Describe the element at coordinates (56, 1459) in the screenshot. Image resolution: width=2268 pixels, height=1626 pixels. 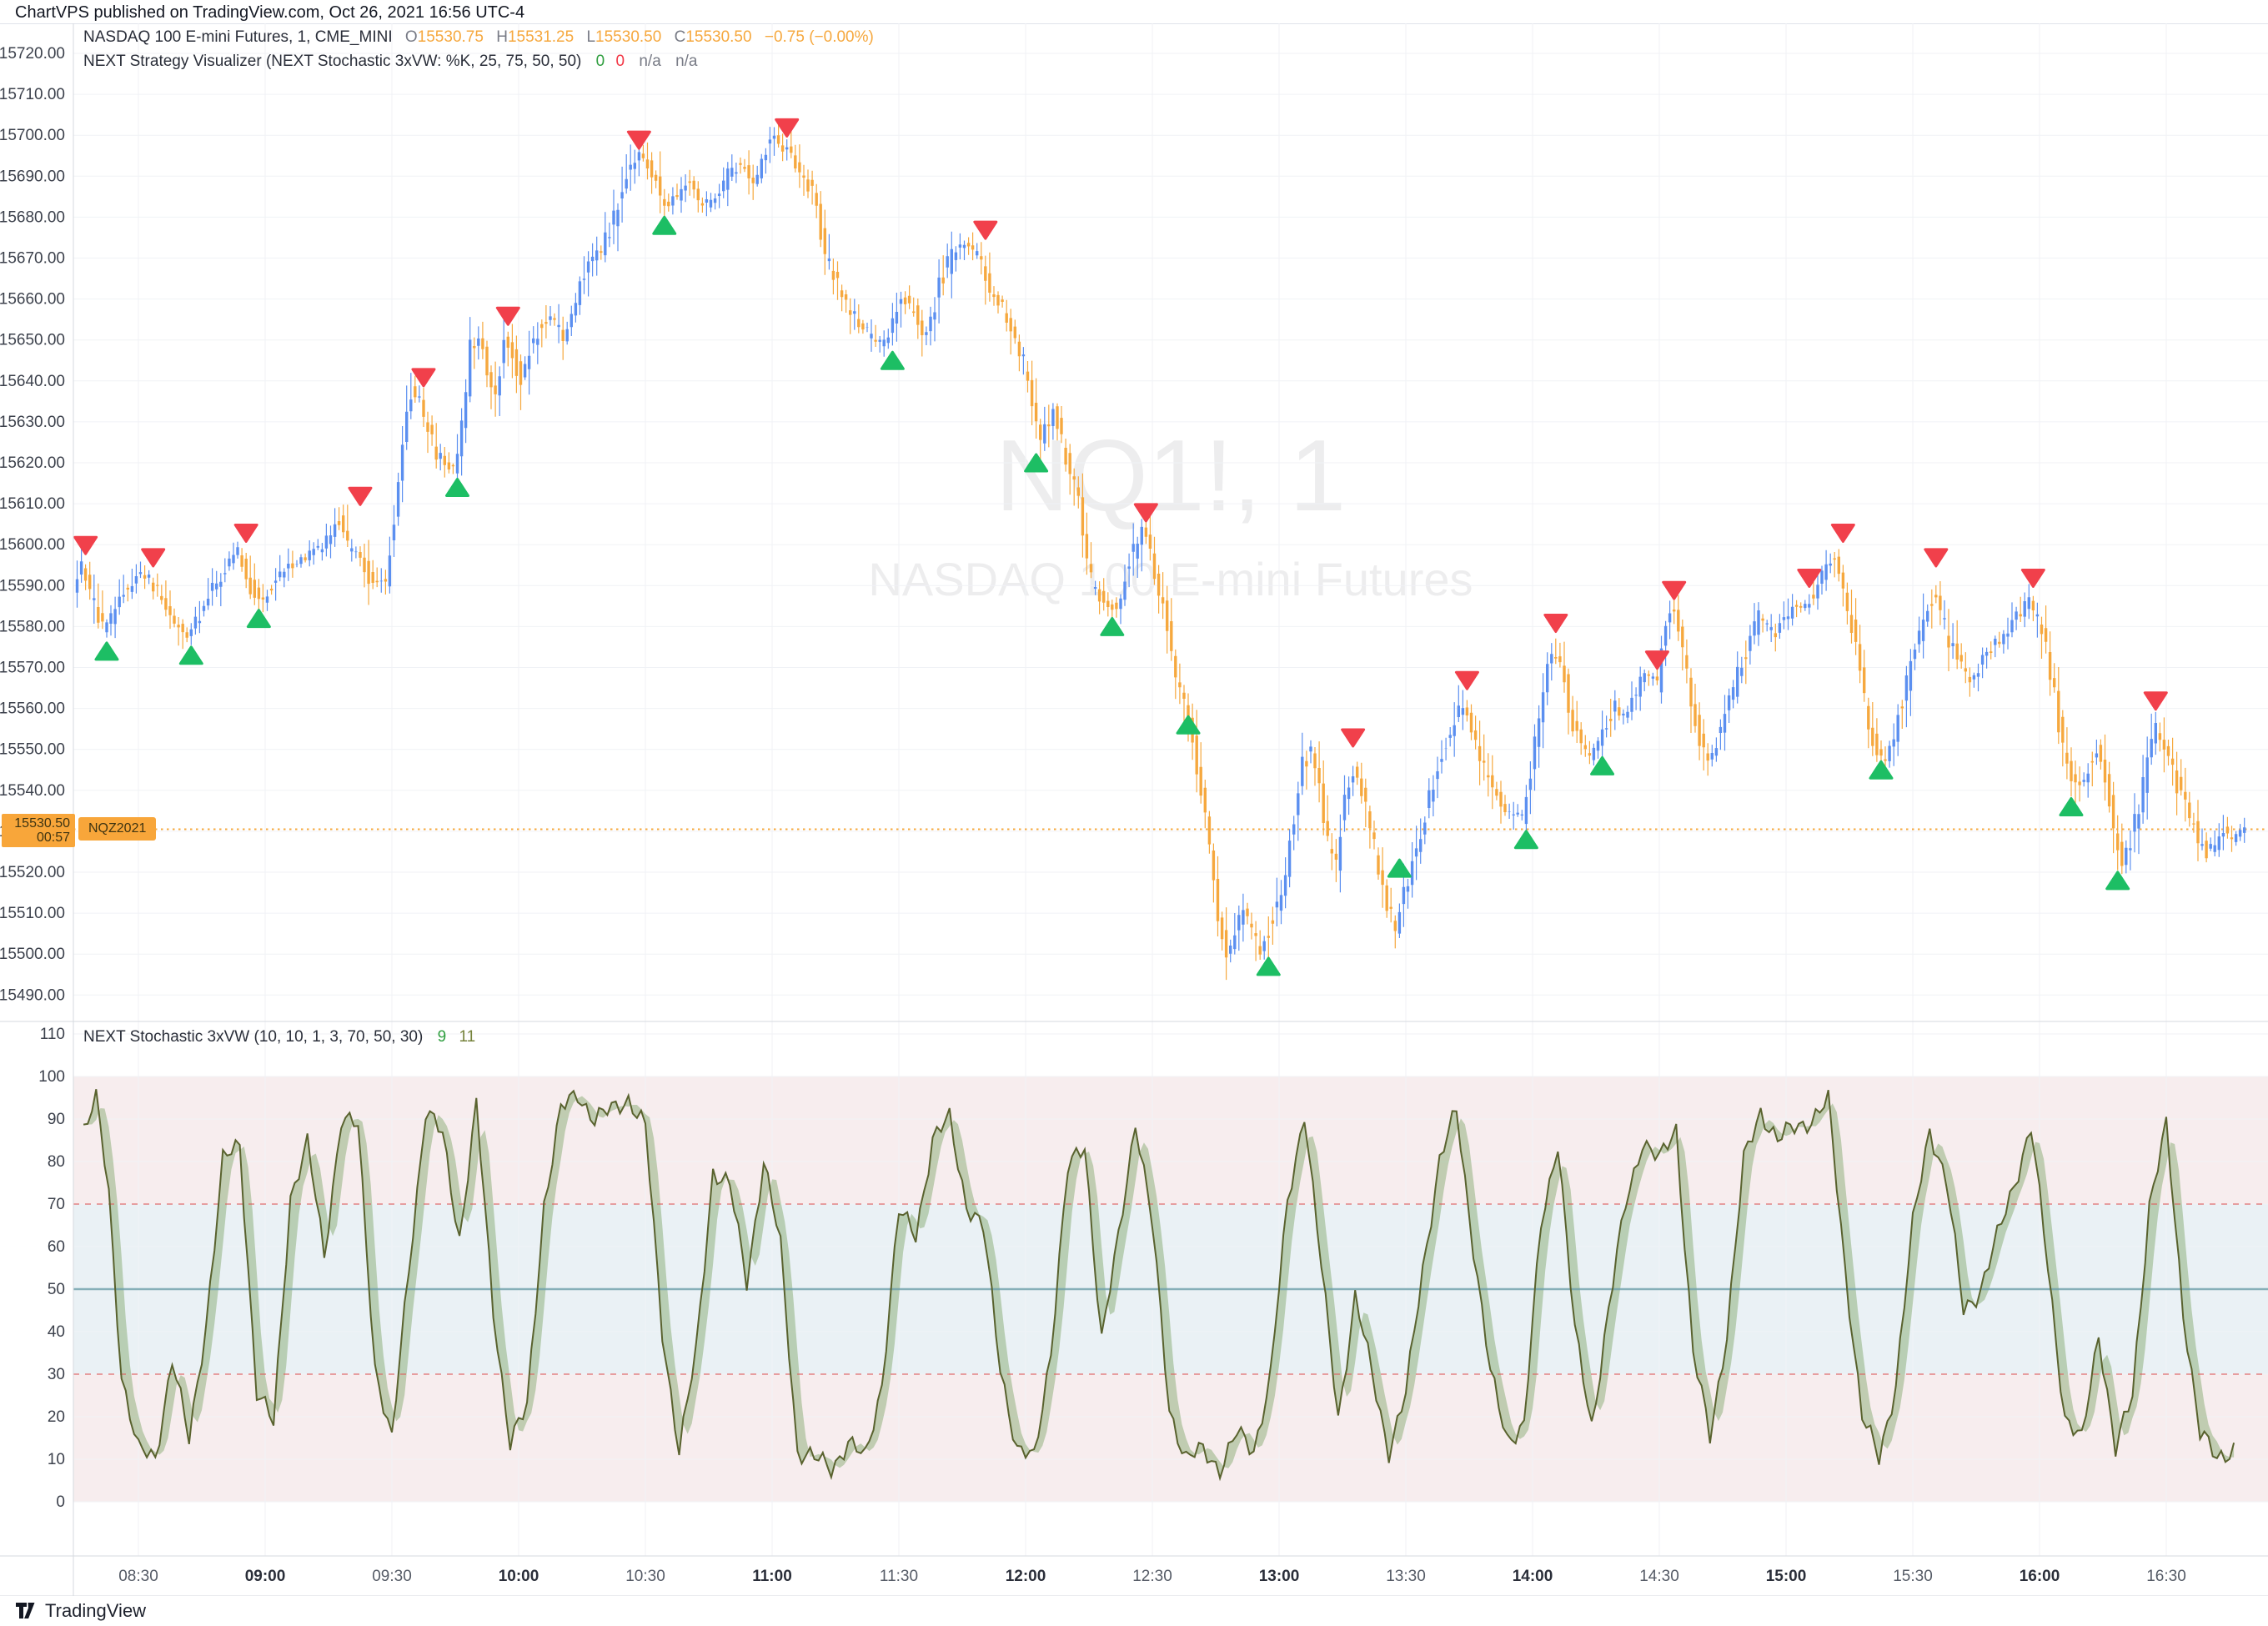
I see `oscillator-tick-label: 10` at that location.